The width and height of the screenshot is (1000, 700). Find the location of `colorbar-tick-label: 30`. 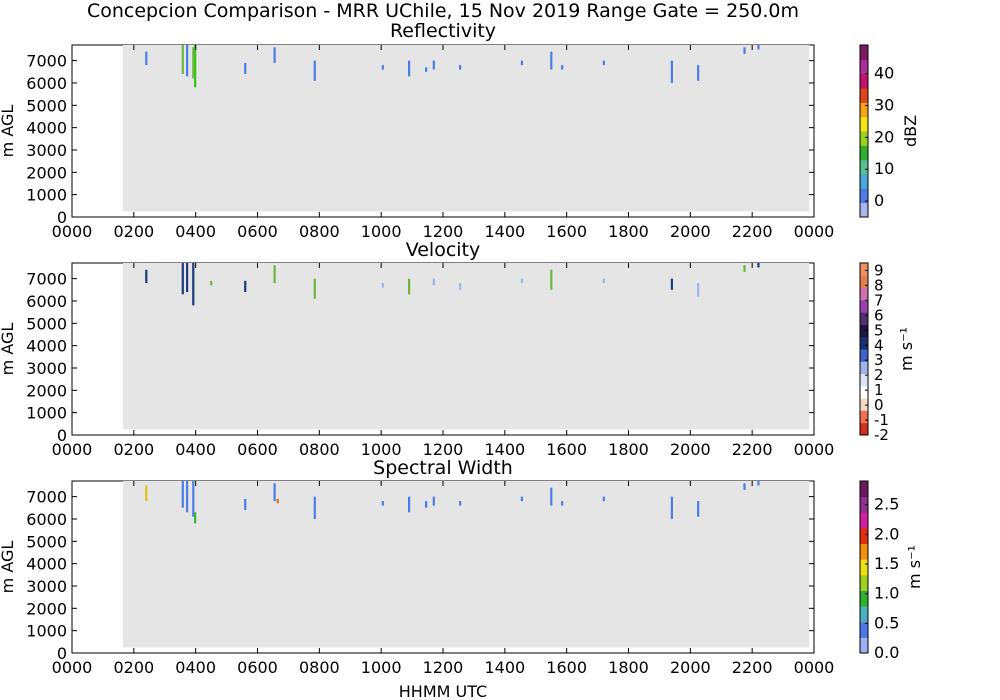

colorbar-tick-label: 30 is located at coordinates (884, 105).